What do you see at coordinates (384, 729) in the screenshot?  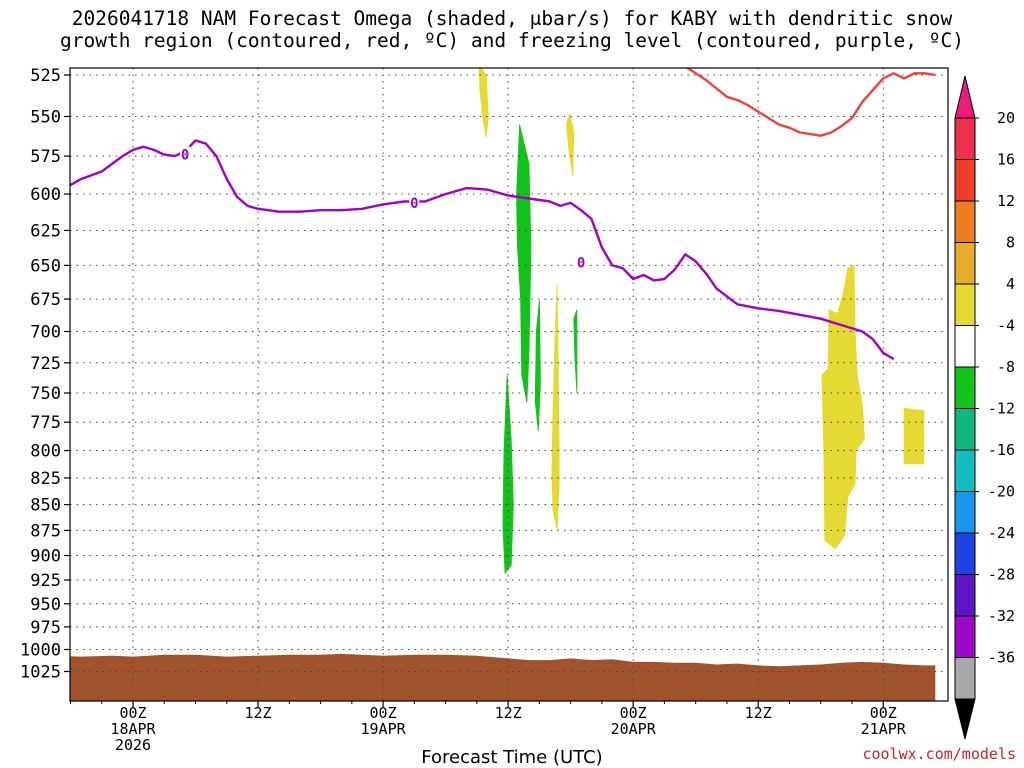 I see `x-tick-label-24-1: 19APR` at bounding box center [384, 729].